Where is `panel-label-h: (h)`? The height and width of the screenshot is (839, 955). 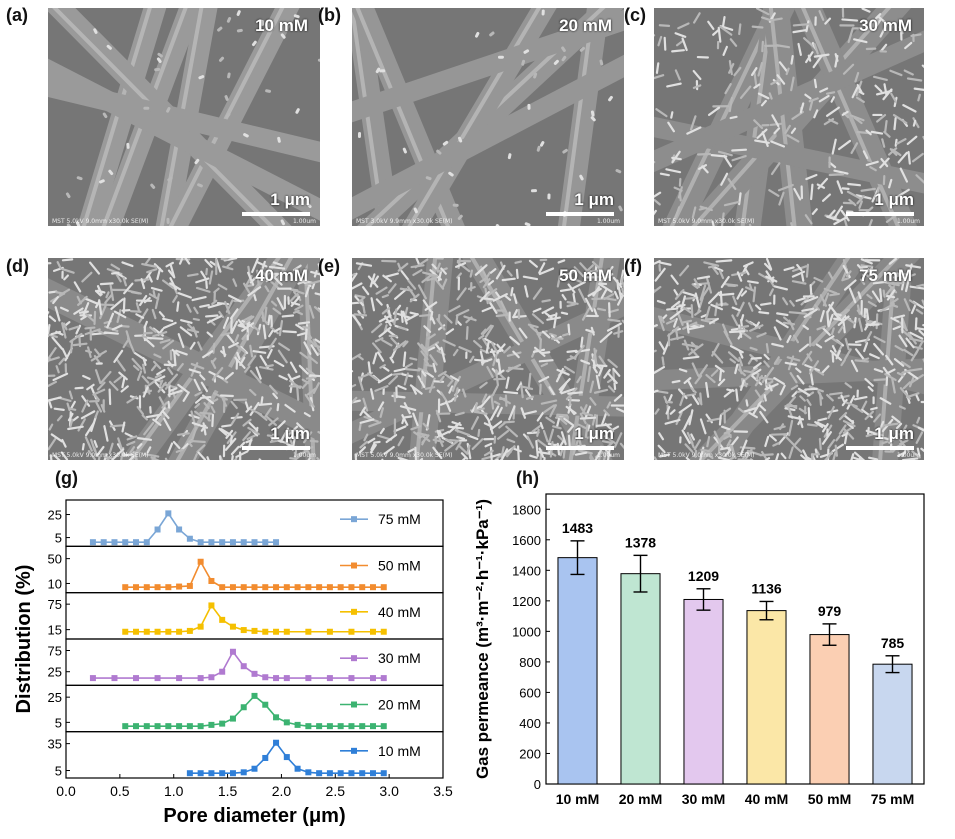
panel-label-h: (h) is located at coordinates (527, 478).